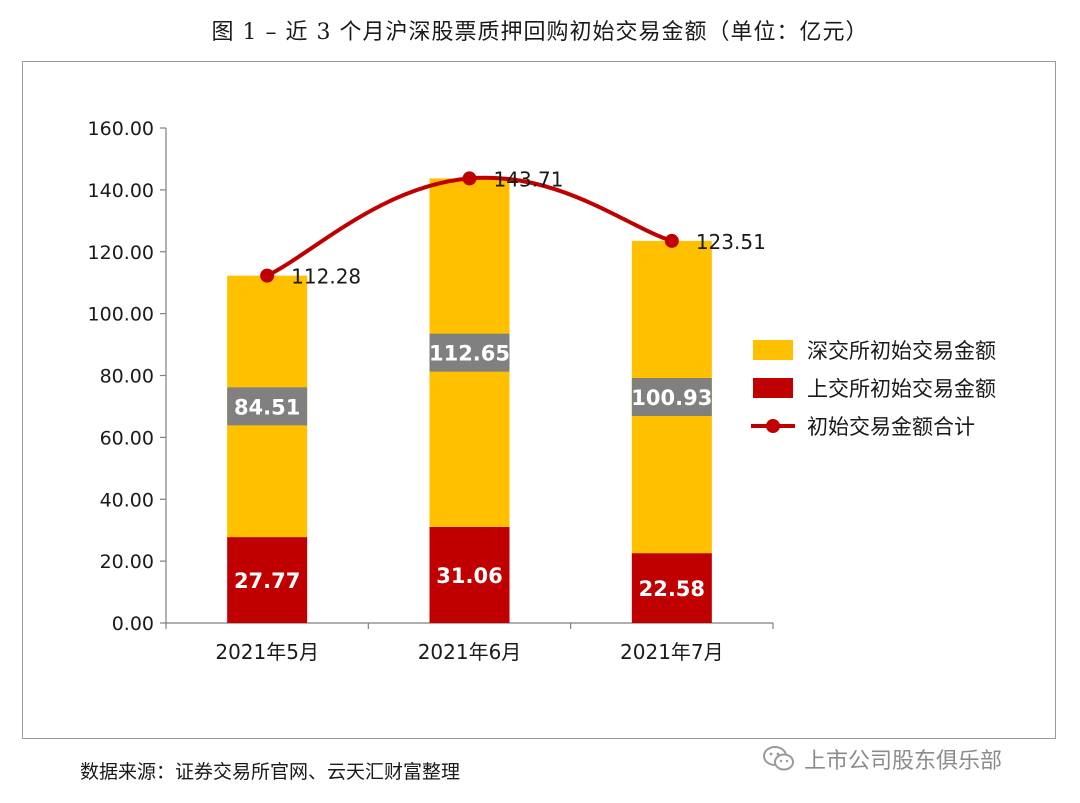  Describe the element at coordinates (773, 350) in the screenshot. I see `legend-swatch-shenzhen` at that location.